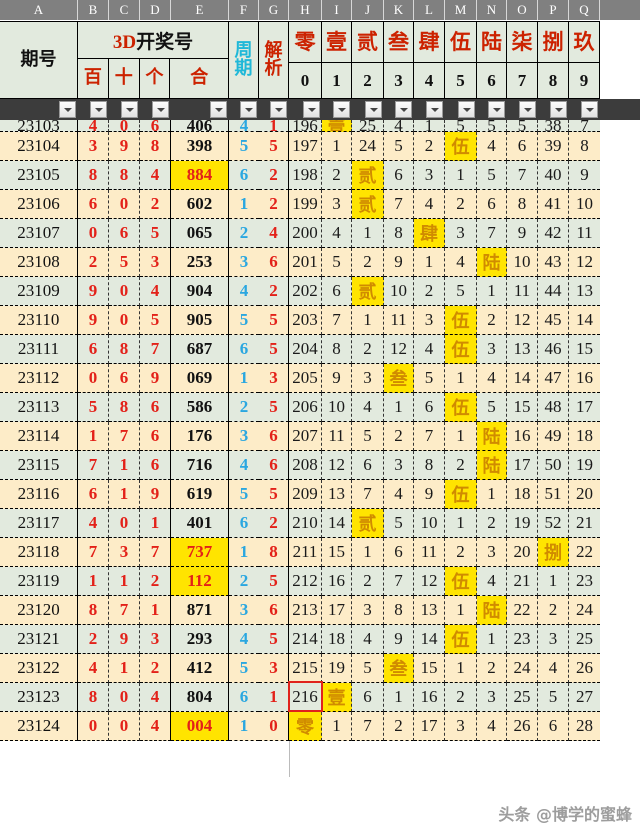  What do you see at coordinates (584, 233) in the screenshot?
I see `cell-val-8: 11` at bounding box center [584, 233].